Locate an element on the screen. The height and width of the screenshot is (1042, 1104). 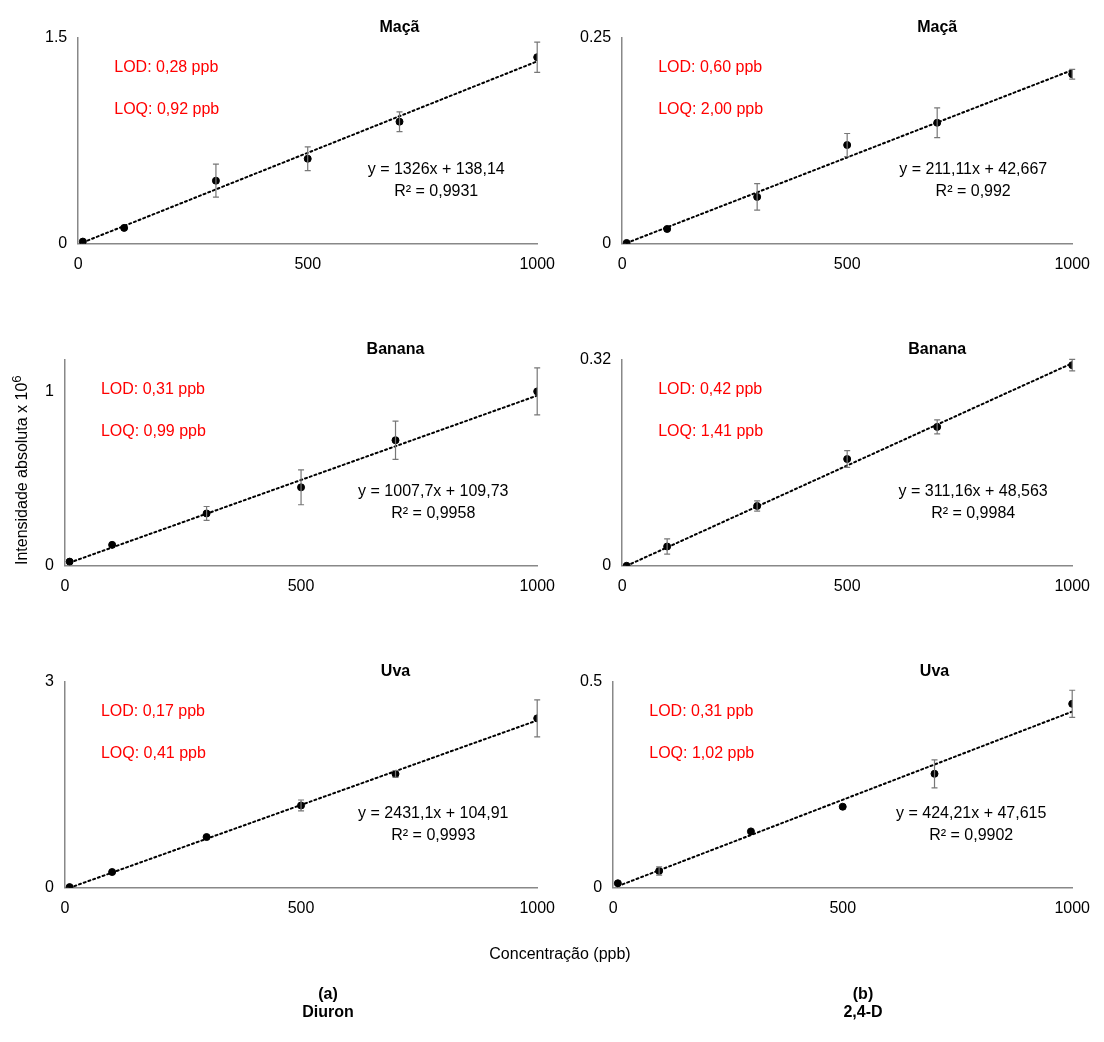
y-tick-label: 0.32 is located at coordinates (596, 359).